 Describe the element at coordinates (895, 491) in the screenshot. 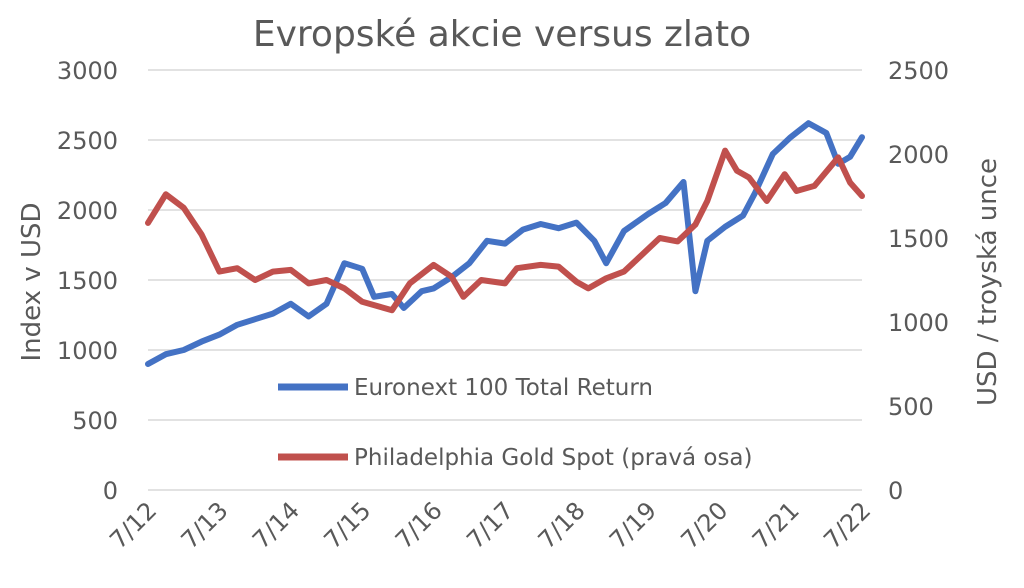

I see `right-tick-label: 0` at that location.